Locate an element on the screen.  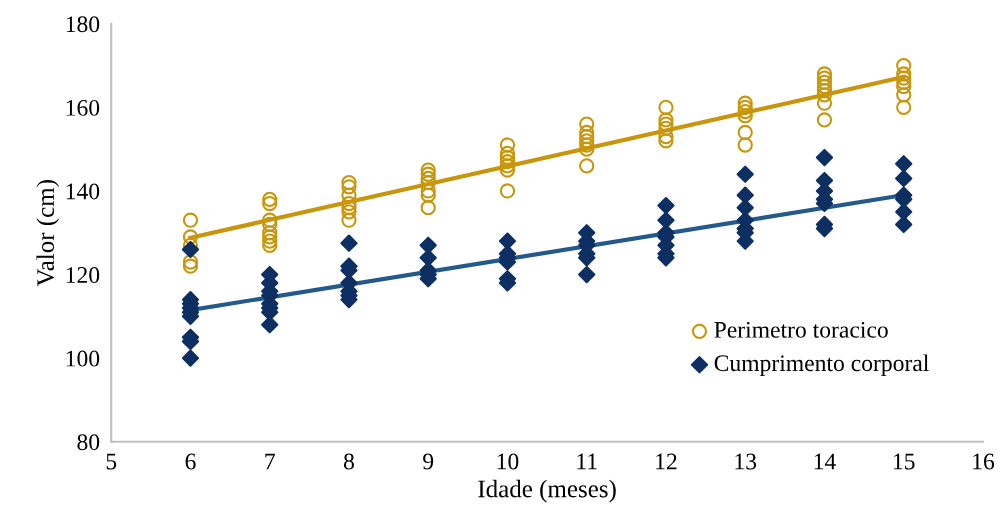
y-tick-label: 160 is located at coordinates (83, 107).